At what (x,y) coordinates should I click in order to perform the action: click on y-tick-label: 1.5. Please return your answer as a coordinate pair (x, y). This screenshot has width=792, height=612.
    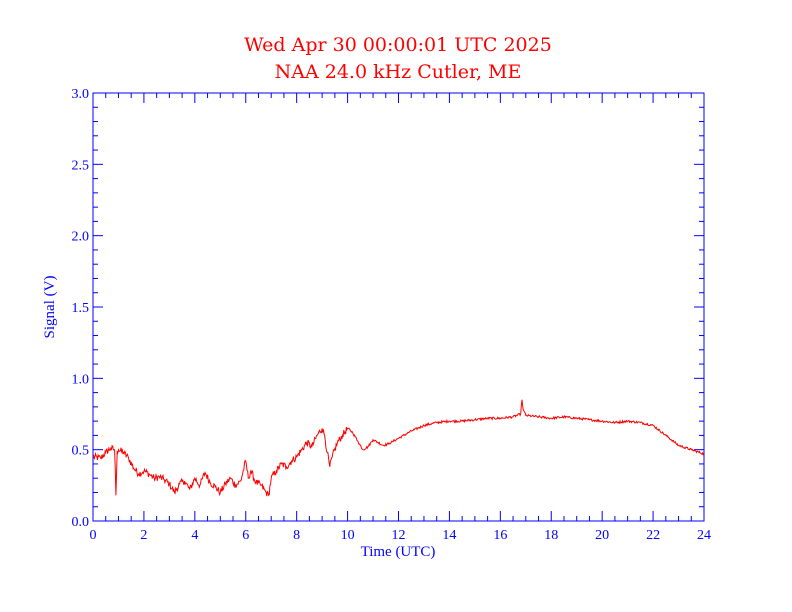
    Looking at the image, I should click on (81, 308).